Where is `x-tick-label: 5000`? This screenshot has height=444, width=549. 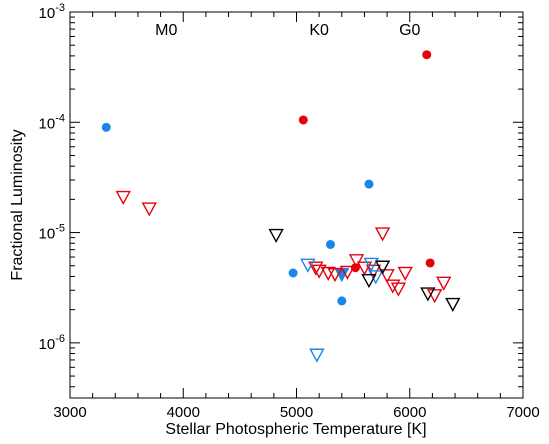 x-tick-label: 5000 is located at coordinates (296, 412).